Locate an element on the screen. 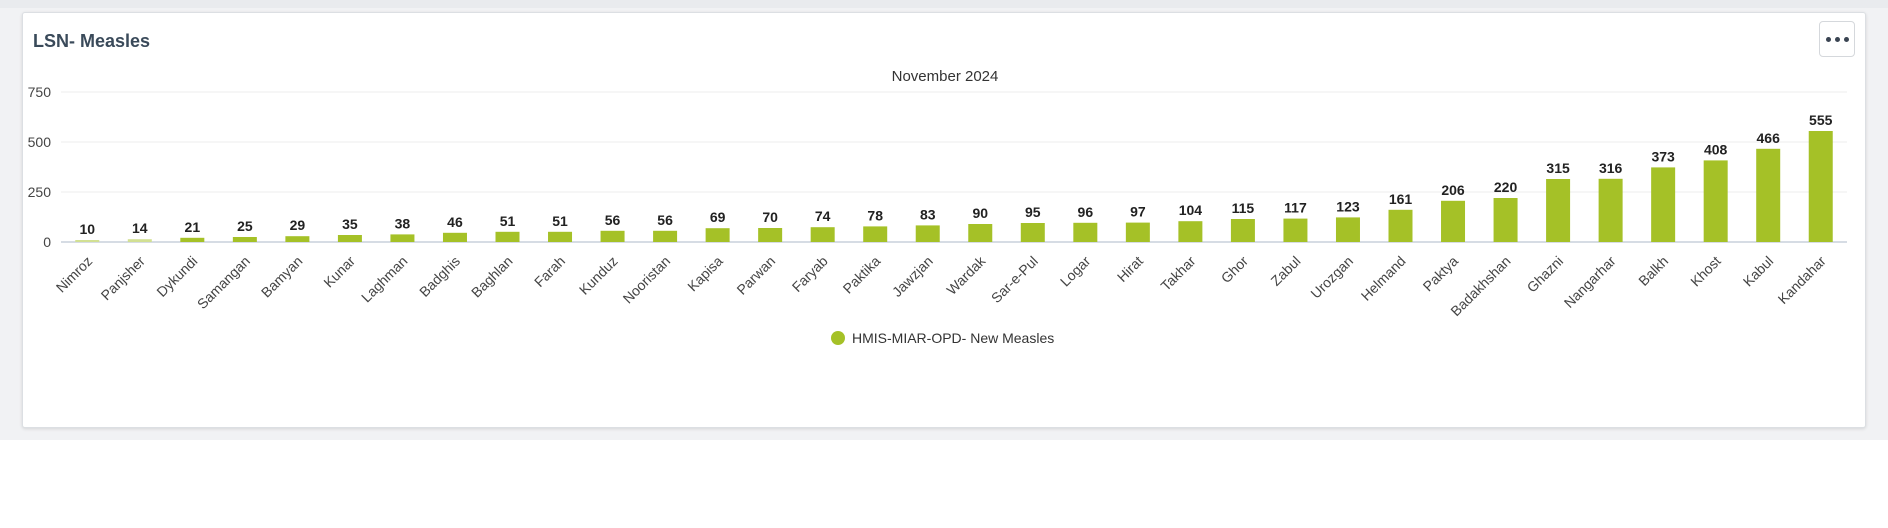 The width and height of the screenshot is (1888, 528). x-tick-label: Panjsher is located at coordinates (123, 278).